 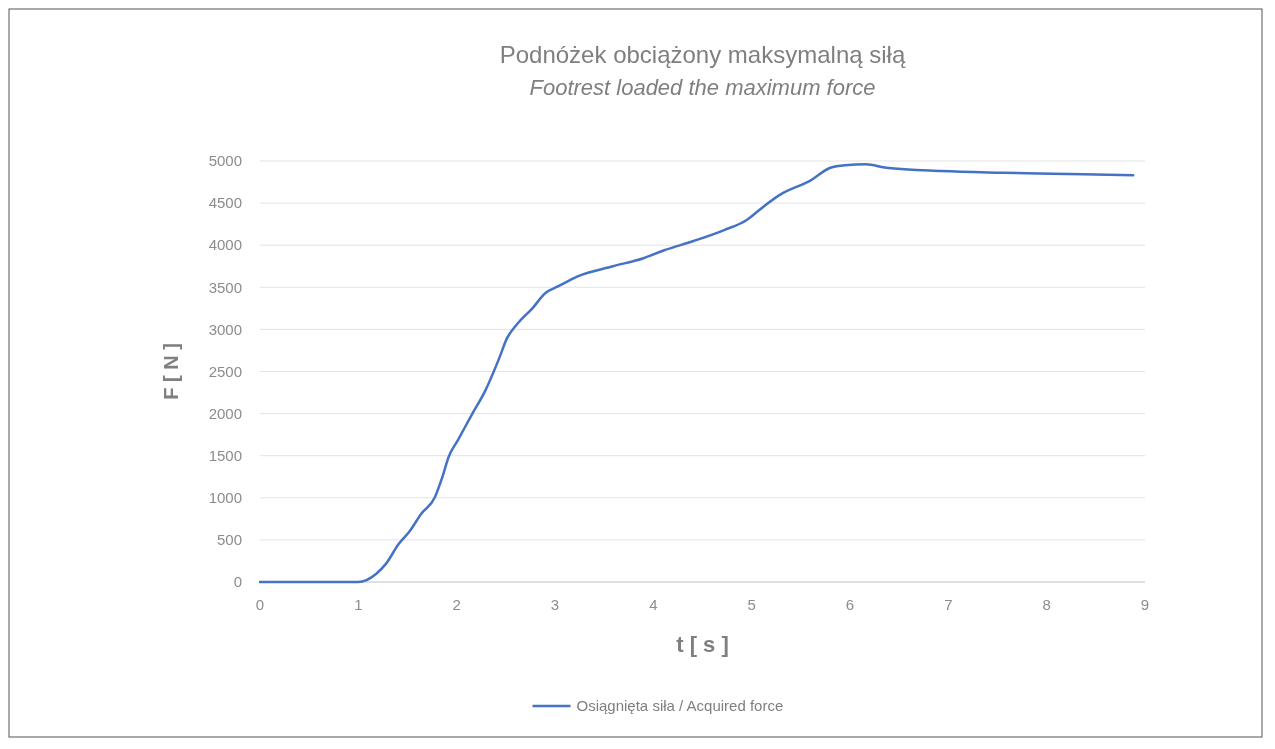 What do you see at coordinates (555, 604) in the screenshot?
I see `x-tick-label: 3` at bounding box center [555, 604].